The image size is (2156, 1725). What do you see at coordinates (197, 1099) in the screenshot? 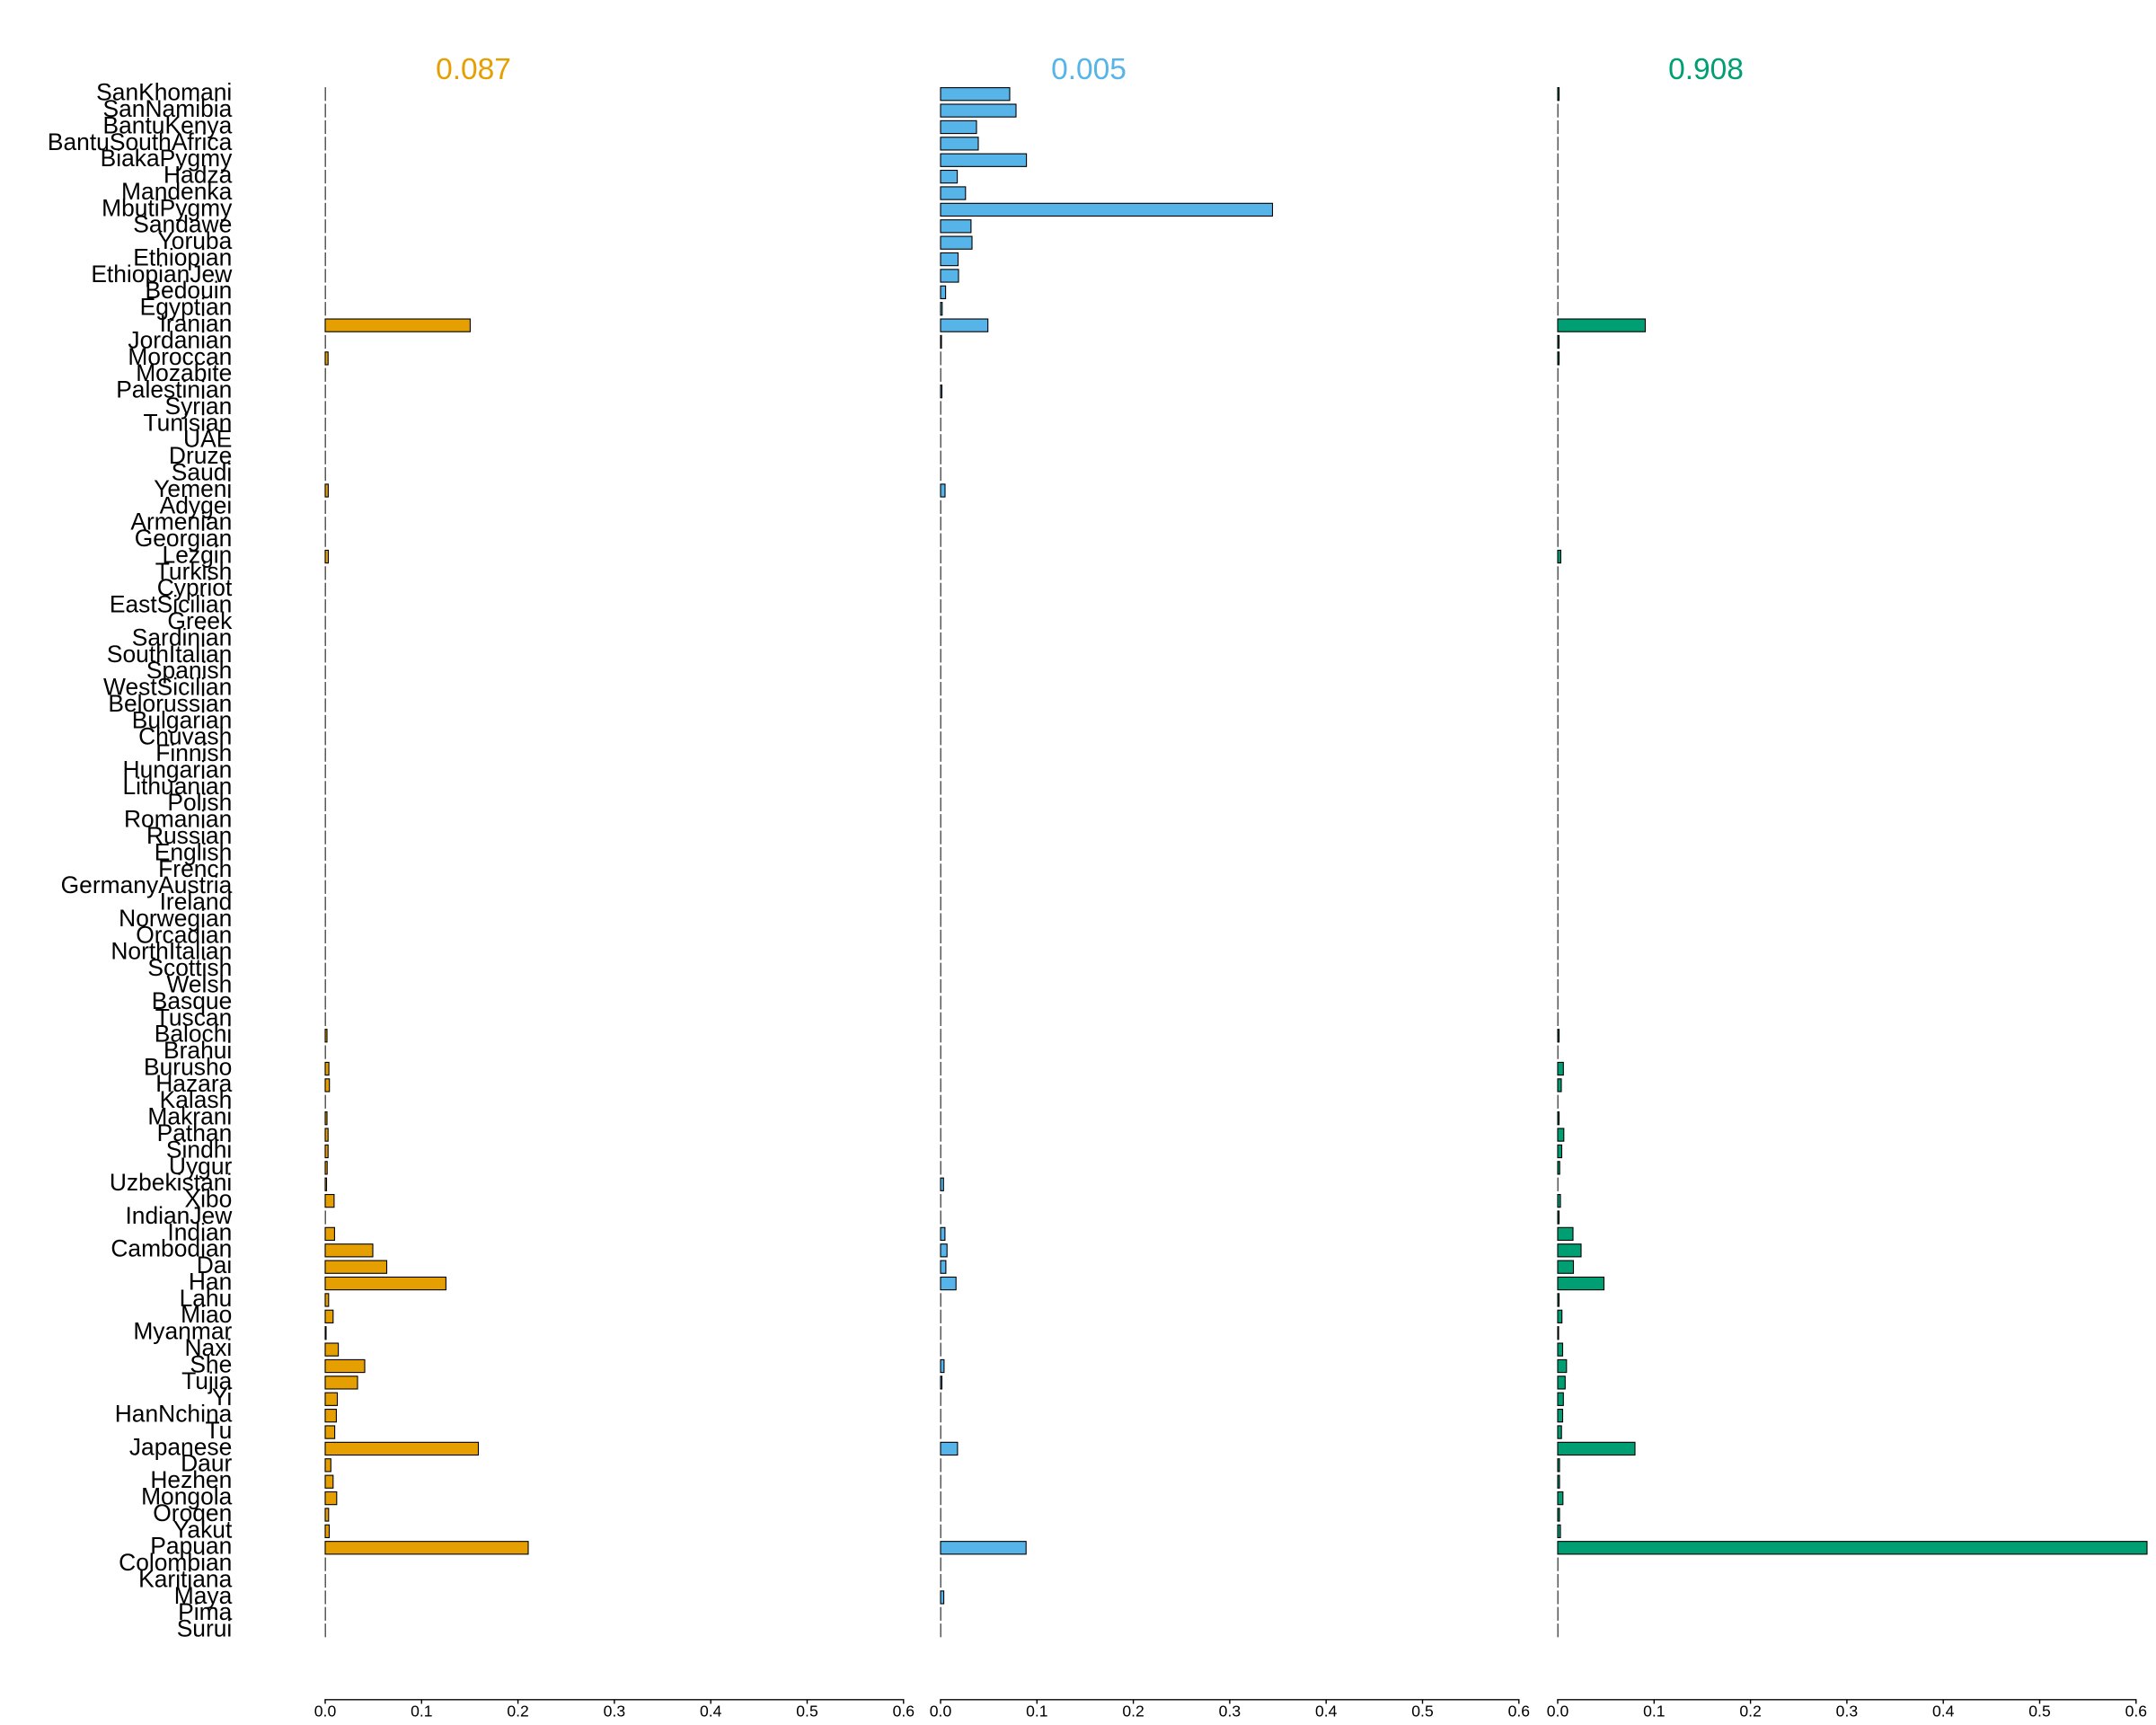
I see `svg-text: Kalash` at bounding box center [197, 1099].